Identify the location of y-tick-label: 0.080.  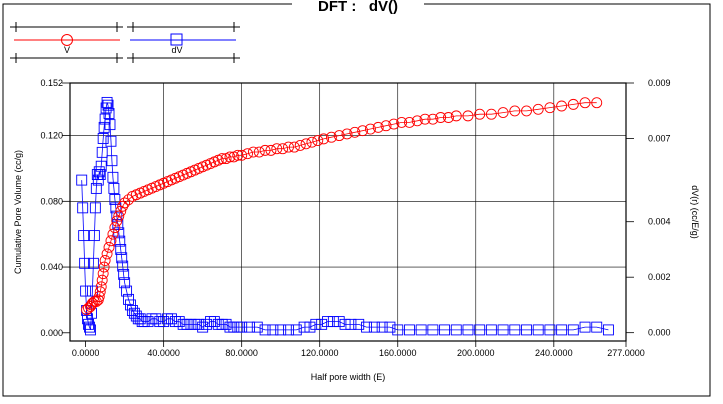
(51, 201).